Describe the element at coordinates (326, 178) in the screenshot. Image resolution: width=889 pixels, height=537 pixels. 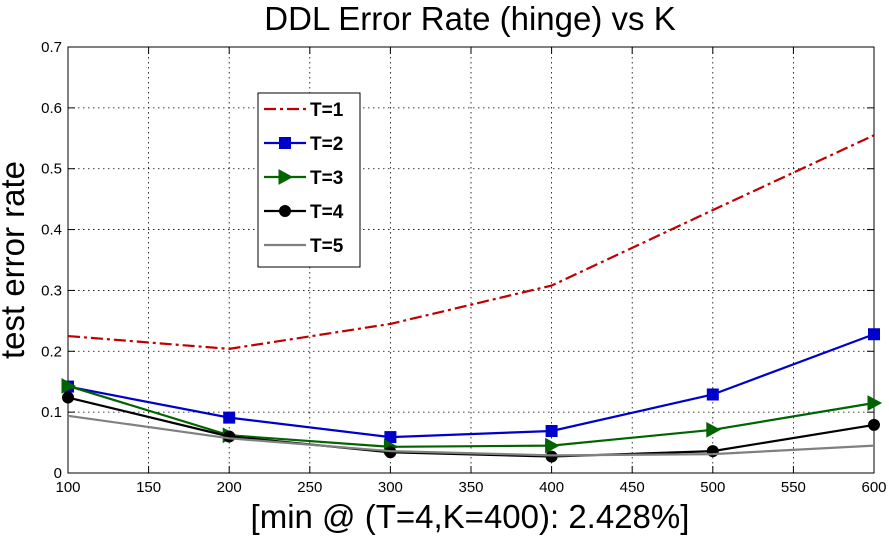
I see `legend-label: T=3` at that location.